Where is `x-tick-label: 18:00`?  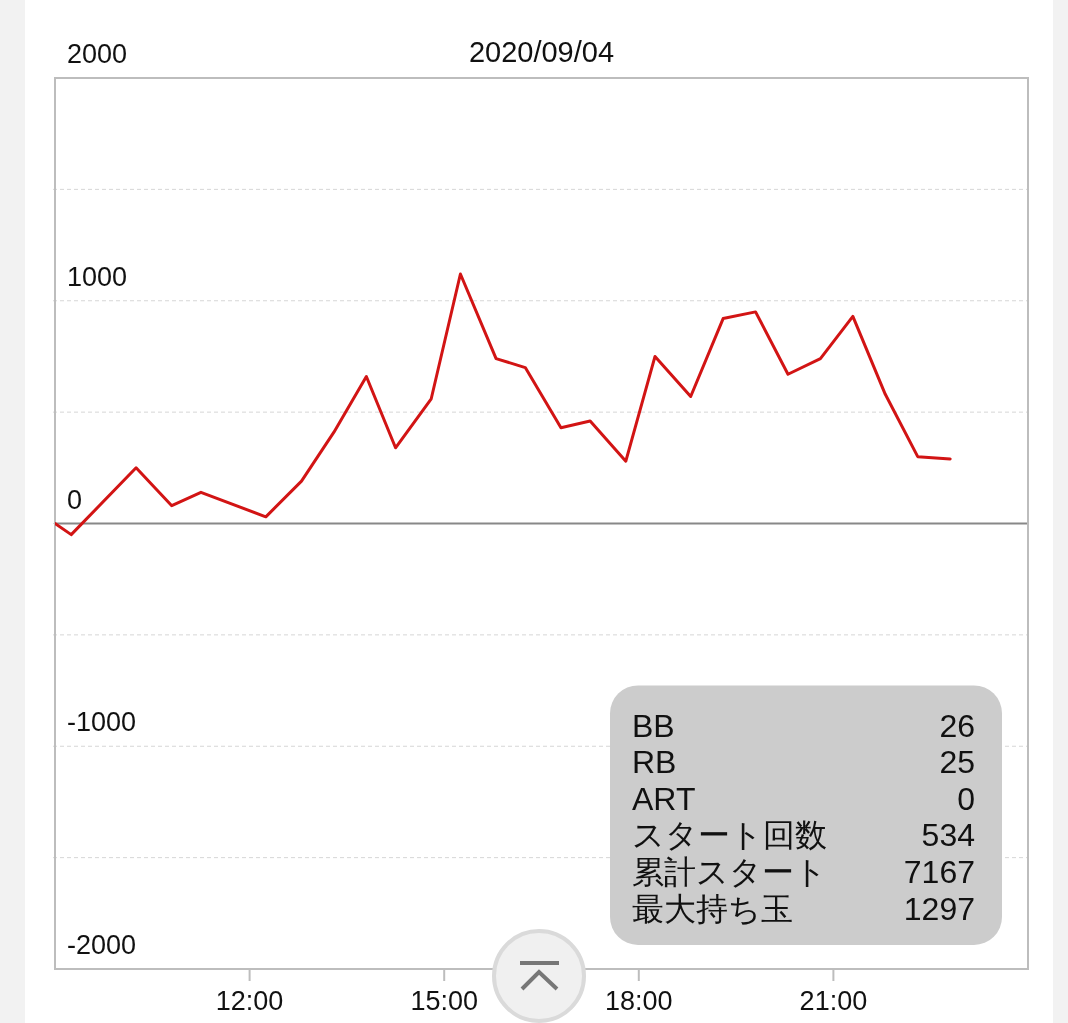 x-tick-label: 18:00 is located at coordinates (639, 1001).